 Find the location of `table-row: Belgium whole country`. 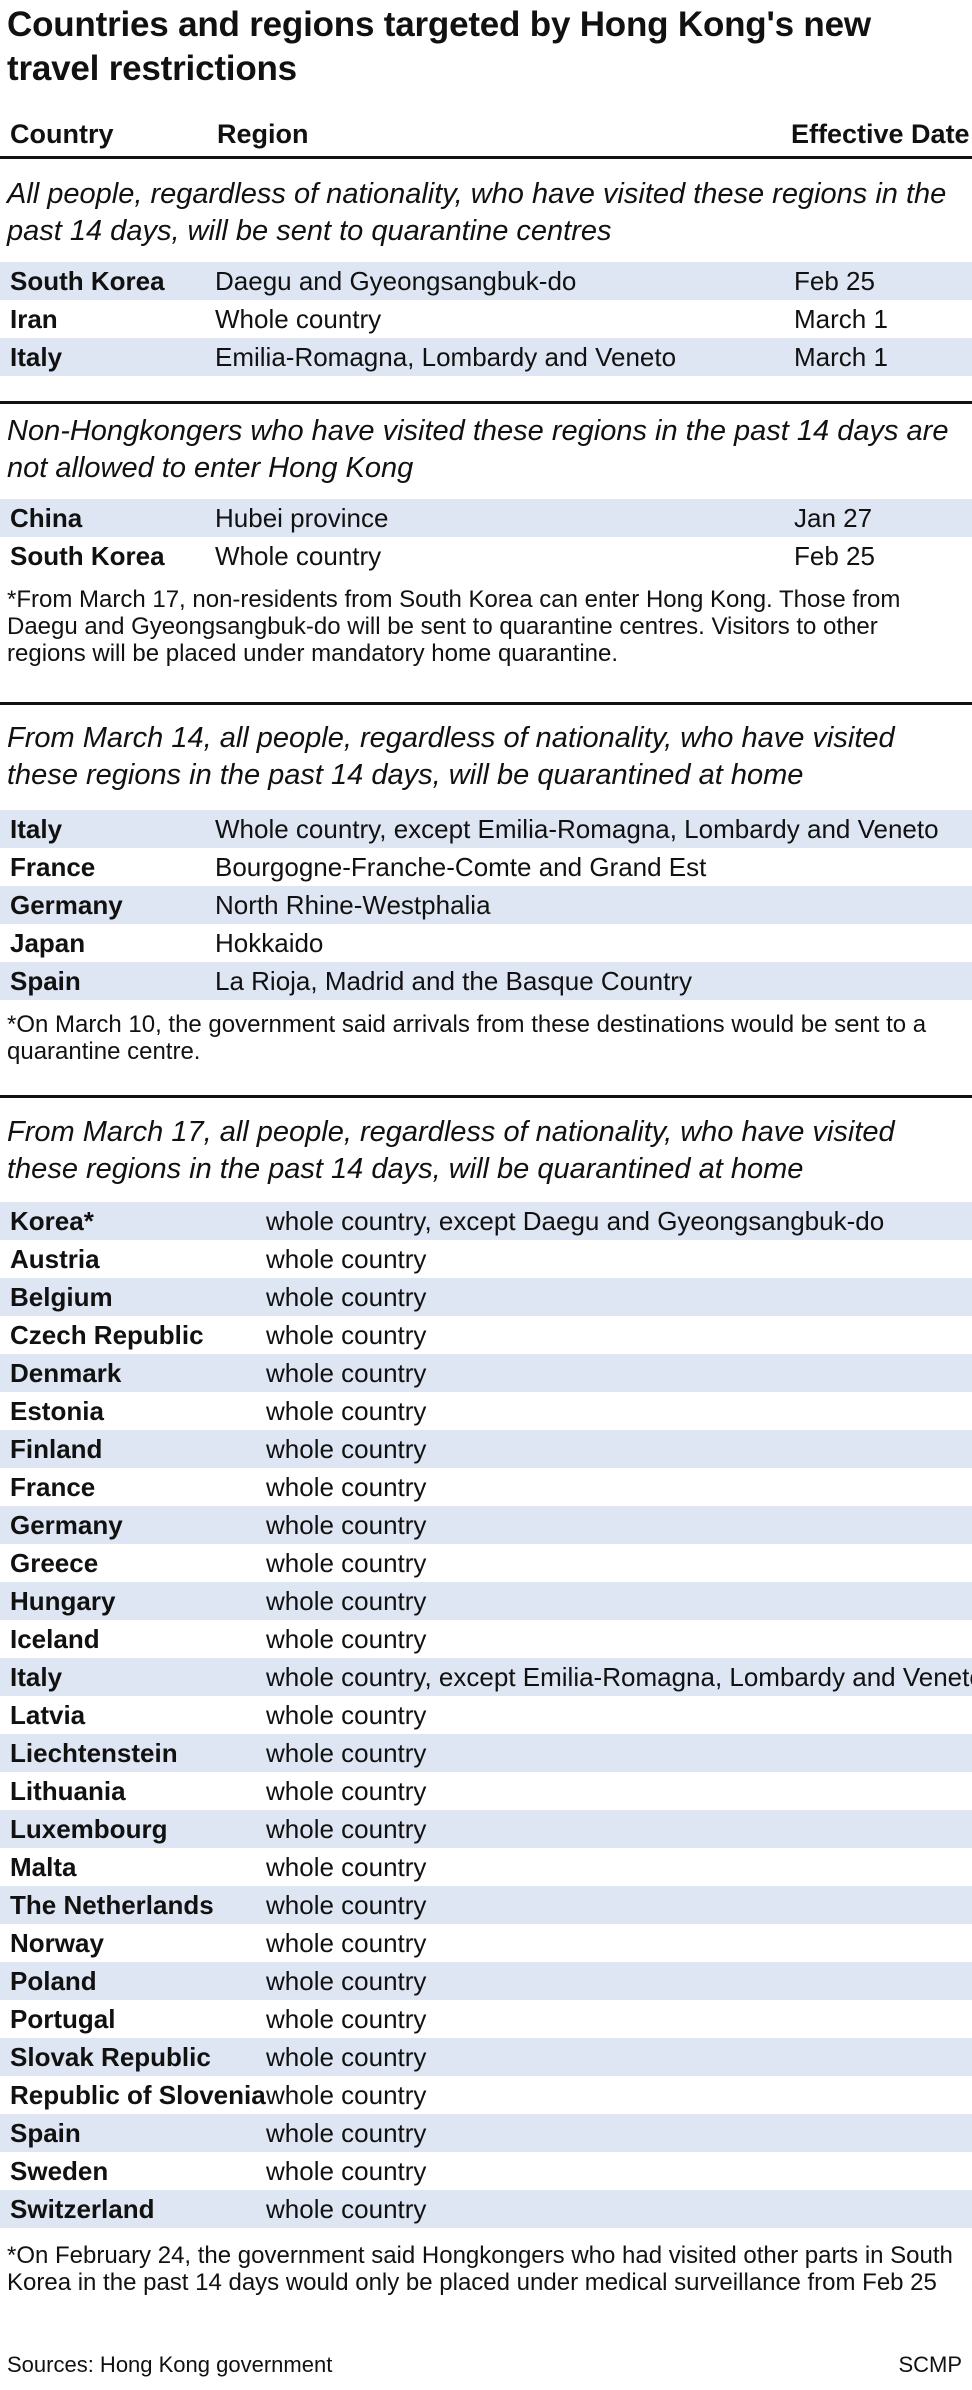

table-row: Belgium whole country is located at coordinates (486, 1297).